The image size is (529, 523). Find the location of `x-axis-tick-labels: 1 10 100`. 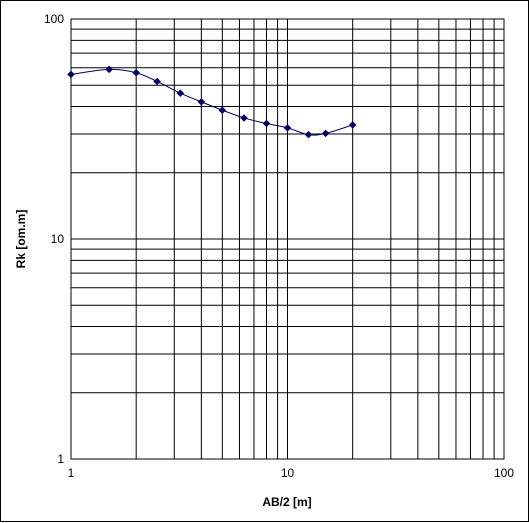

x-axis-tick-labels: 1 10 100 is located at coordinates (291, 473).